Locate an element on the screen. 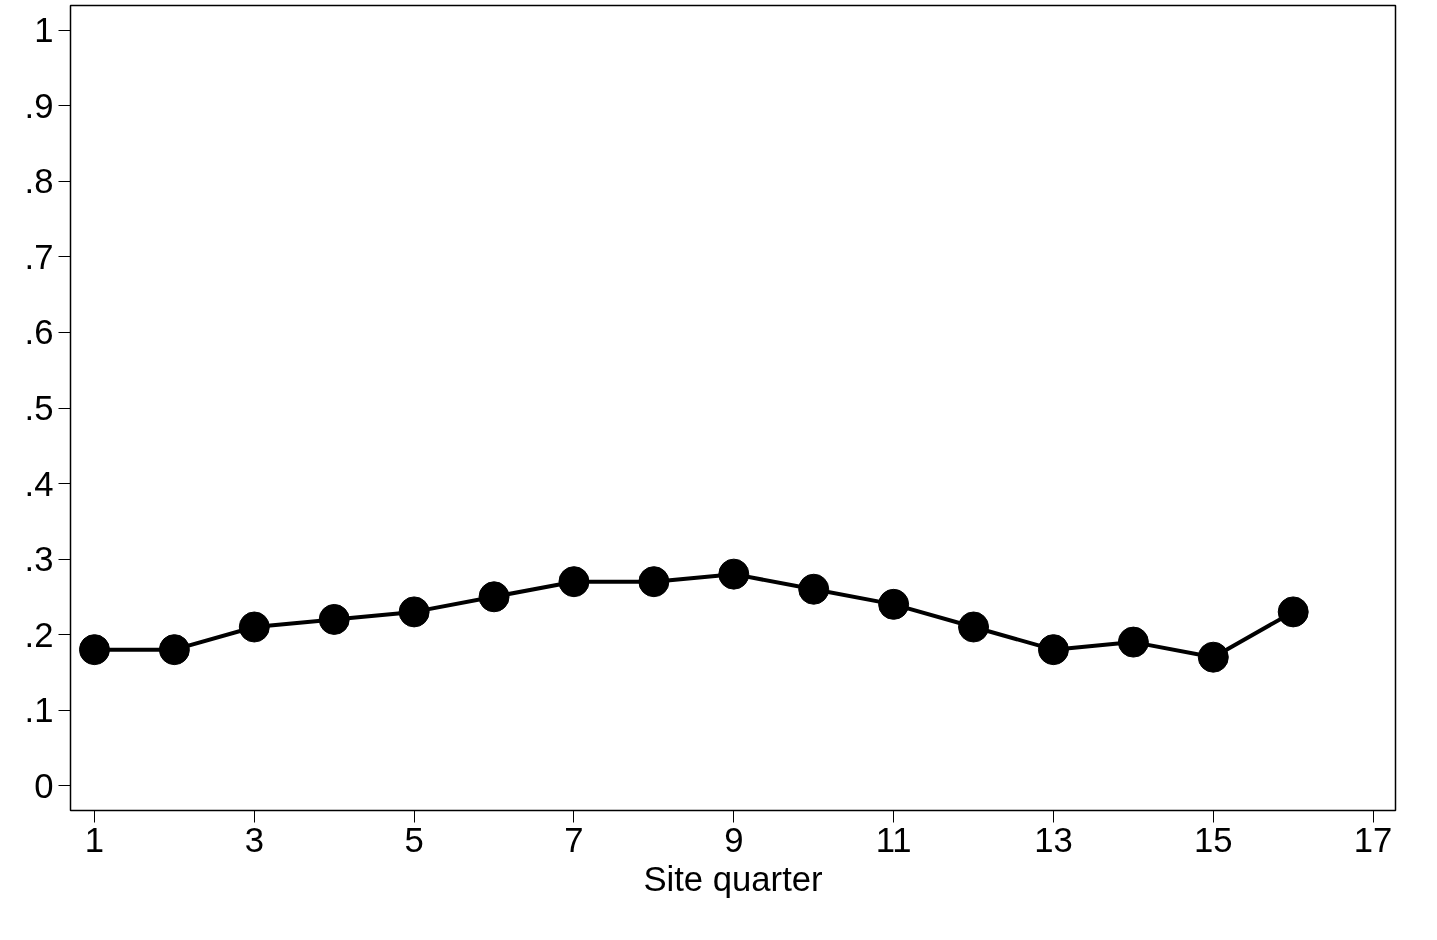 Image resolution: width=1437 pixels, height=940 pixels. x-tick-label: 11 is located at coordinates (893, 839).